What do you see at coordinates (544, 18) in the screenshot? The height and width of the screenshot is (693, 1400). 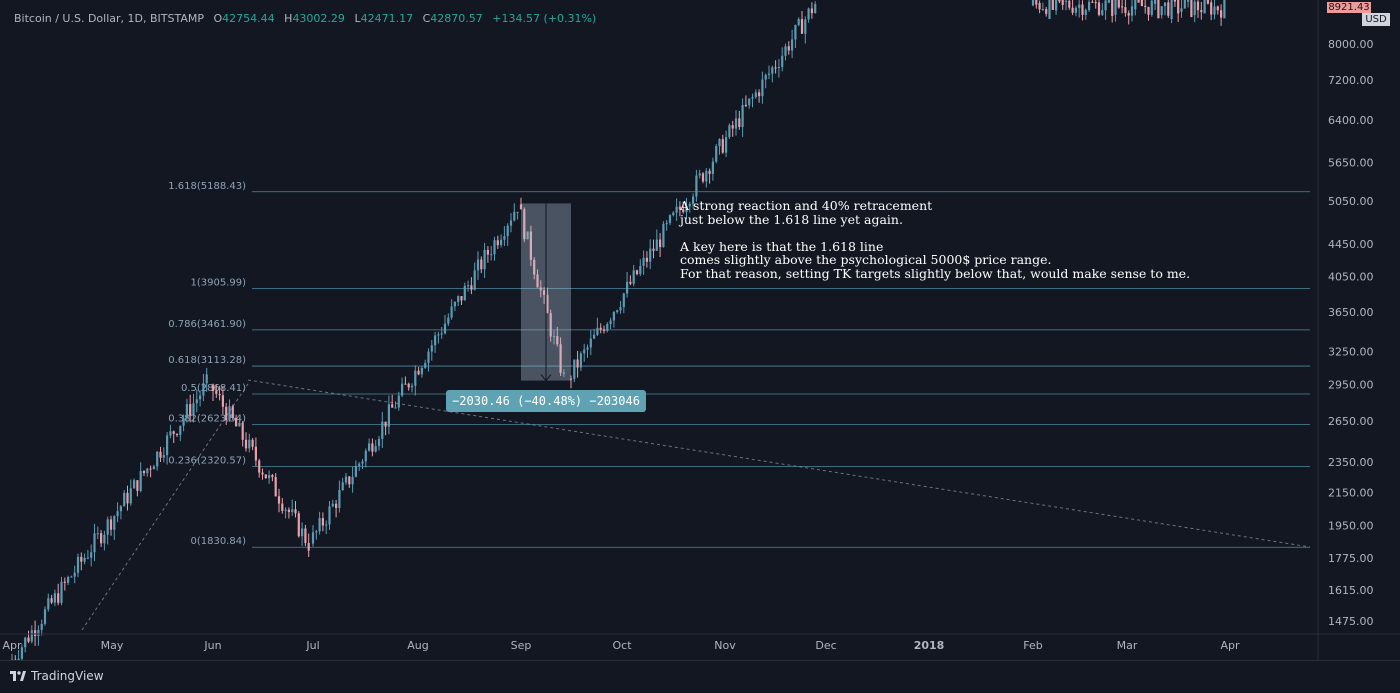 I see `change-value: +134.57 (+0.31%)` at bounding box center [544, 18].